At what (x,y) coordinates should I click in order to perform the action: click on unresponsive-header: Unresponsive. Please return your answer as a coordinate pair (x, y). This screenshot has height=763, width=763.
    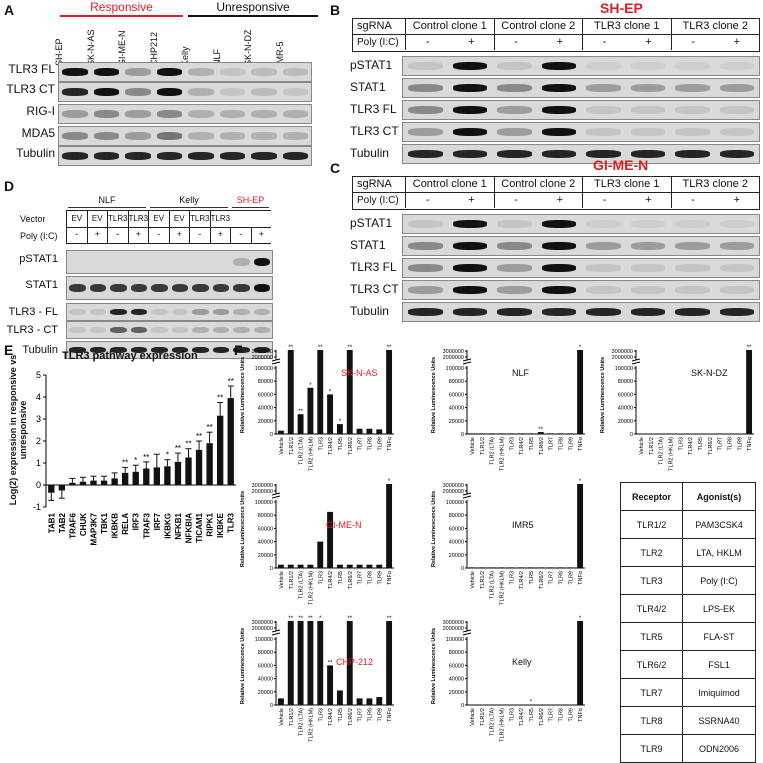
    Looking at the image, I should click on (253, 7).